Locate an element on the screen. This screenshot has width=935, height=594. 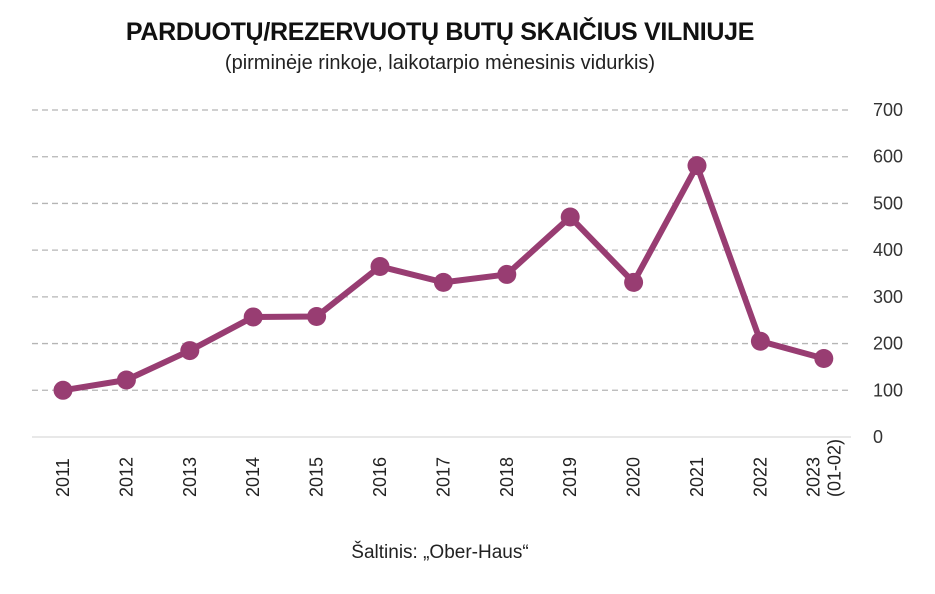
x-tick-label: 2013 is located at coordinates (190, 477).